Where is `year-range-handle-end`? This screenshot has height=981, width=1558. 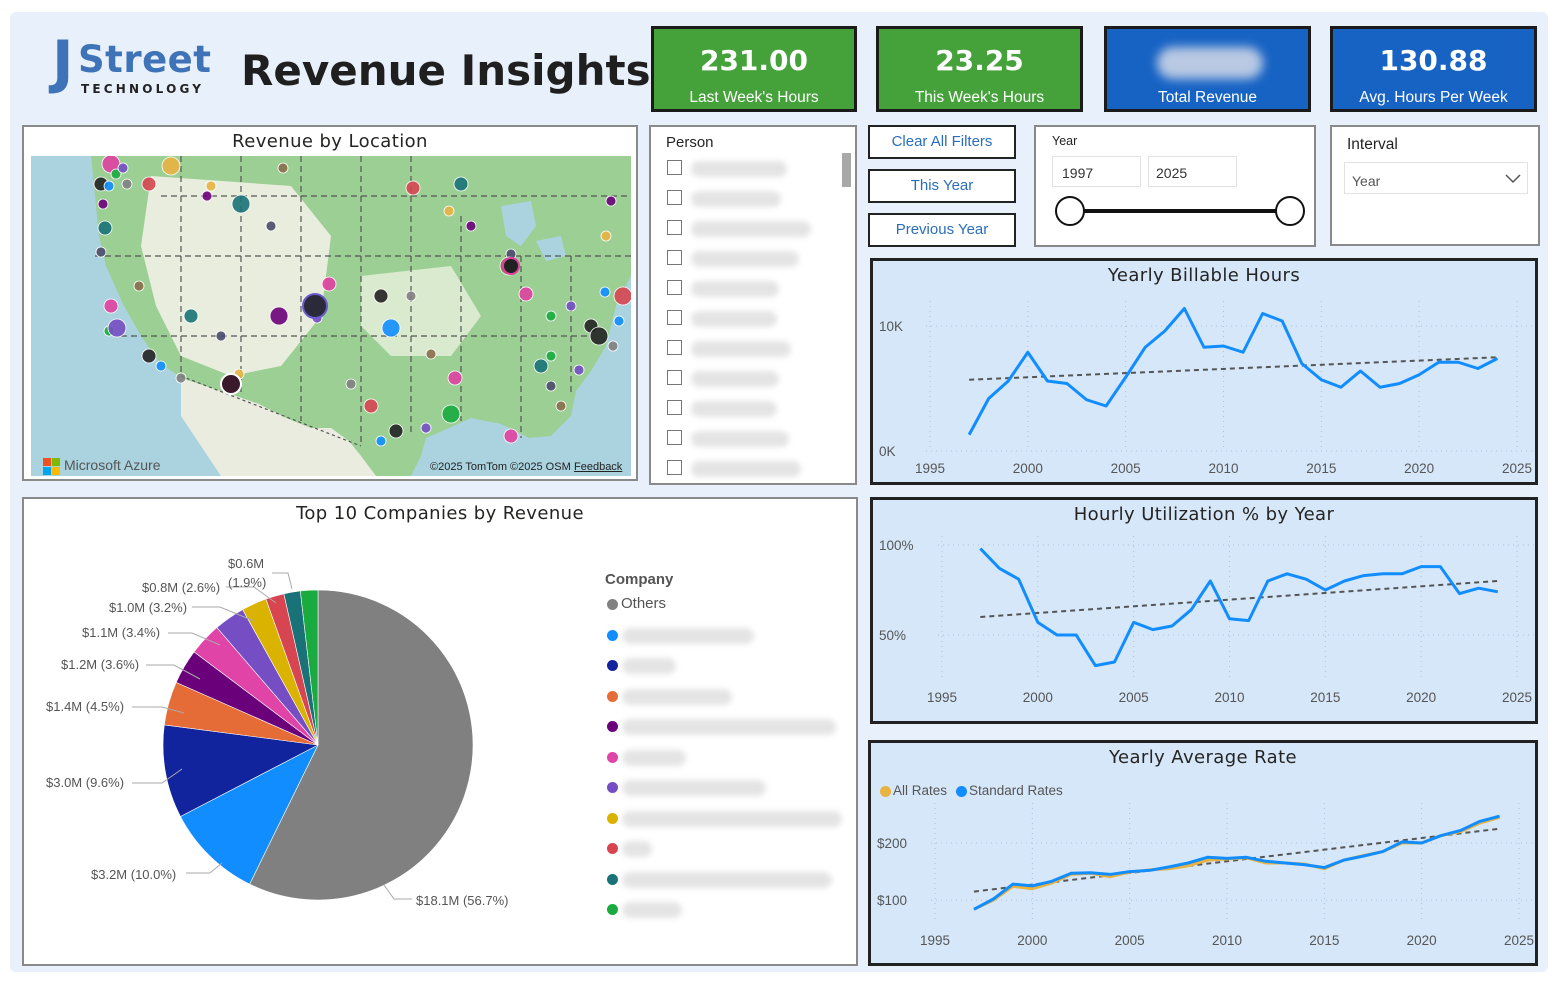 year-range-handle-end is located at coordinates (1290, 211).